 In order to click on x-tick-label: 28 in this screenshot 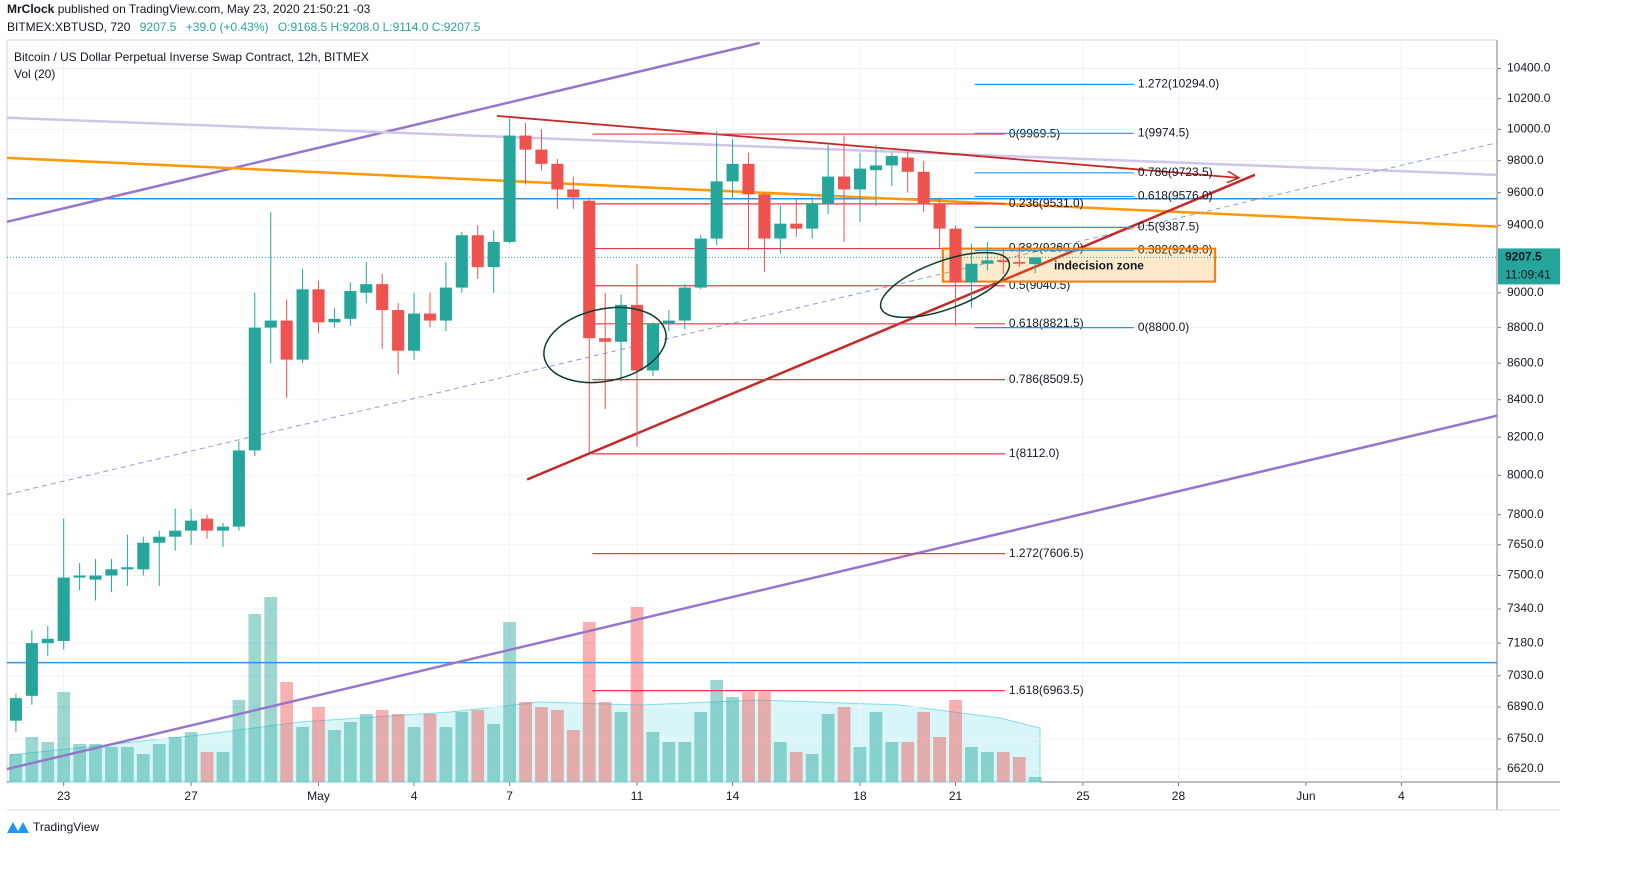, I will do `click(1179, 796)`.